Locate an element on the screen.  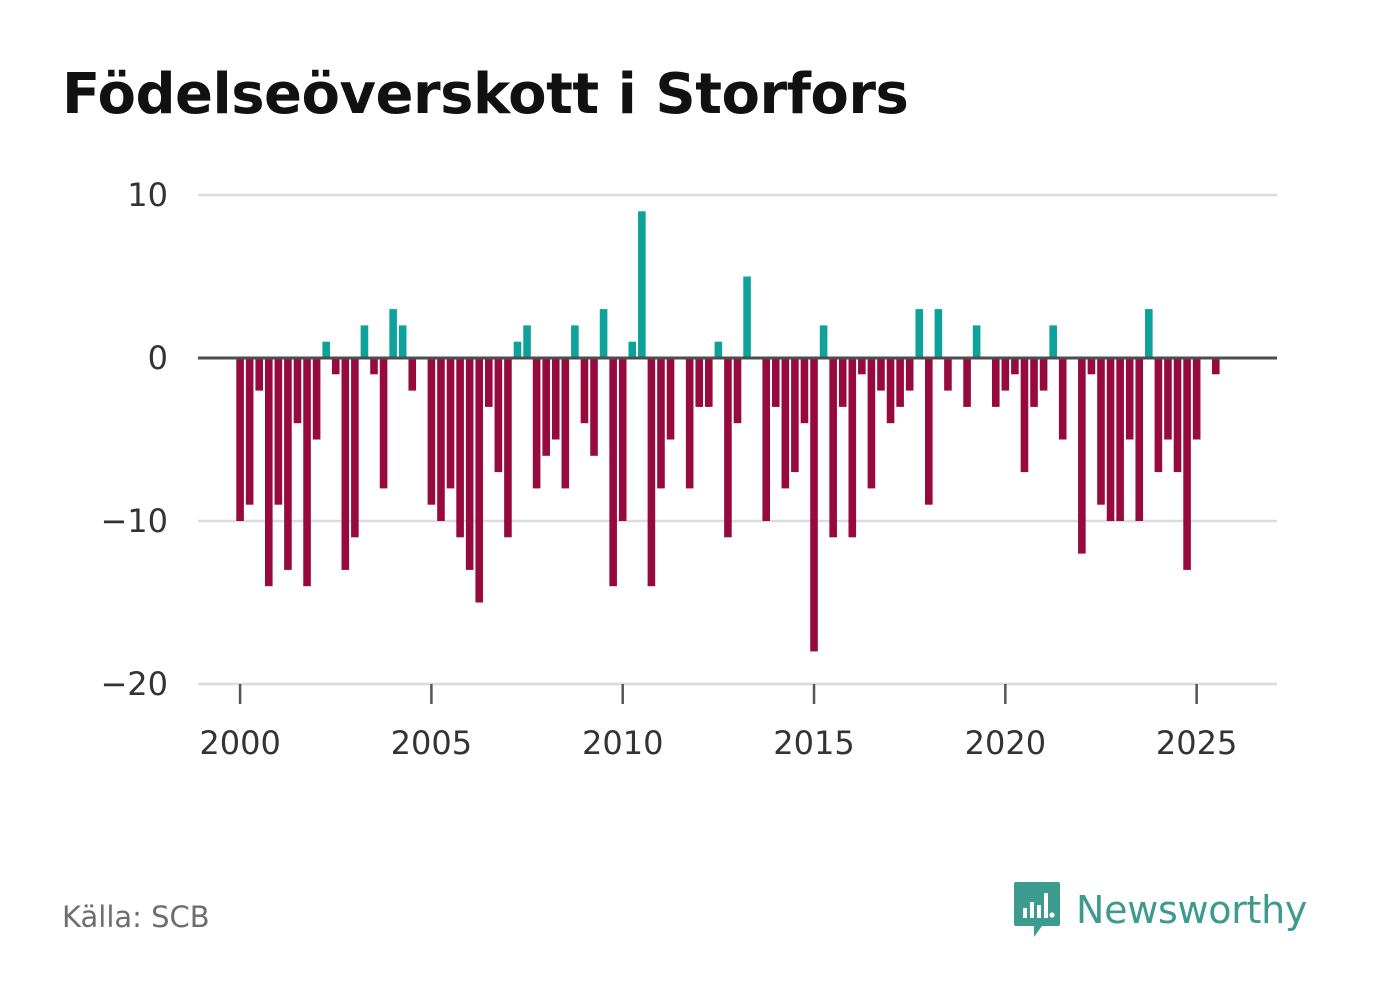
x-tick-label: 2020 is located at coordinates (1005, 743).